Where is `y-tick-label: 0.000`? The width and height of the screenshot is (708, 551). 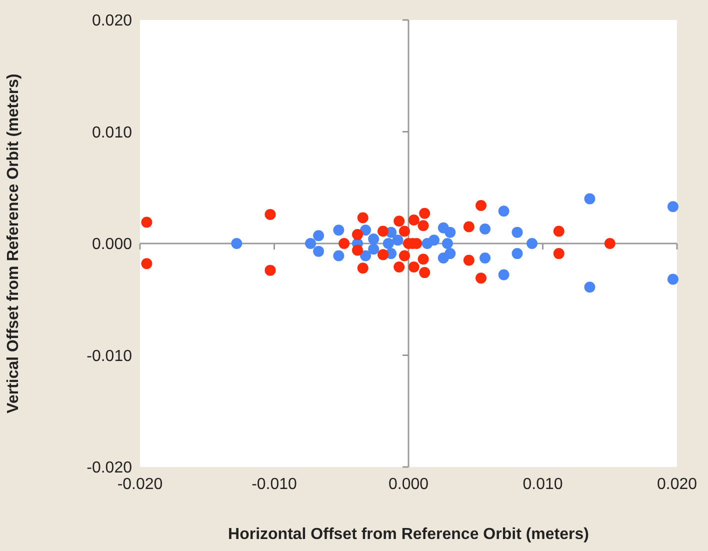
y-tick-label: 0.000 is located at coordinates (112, 245).